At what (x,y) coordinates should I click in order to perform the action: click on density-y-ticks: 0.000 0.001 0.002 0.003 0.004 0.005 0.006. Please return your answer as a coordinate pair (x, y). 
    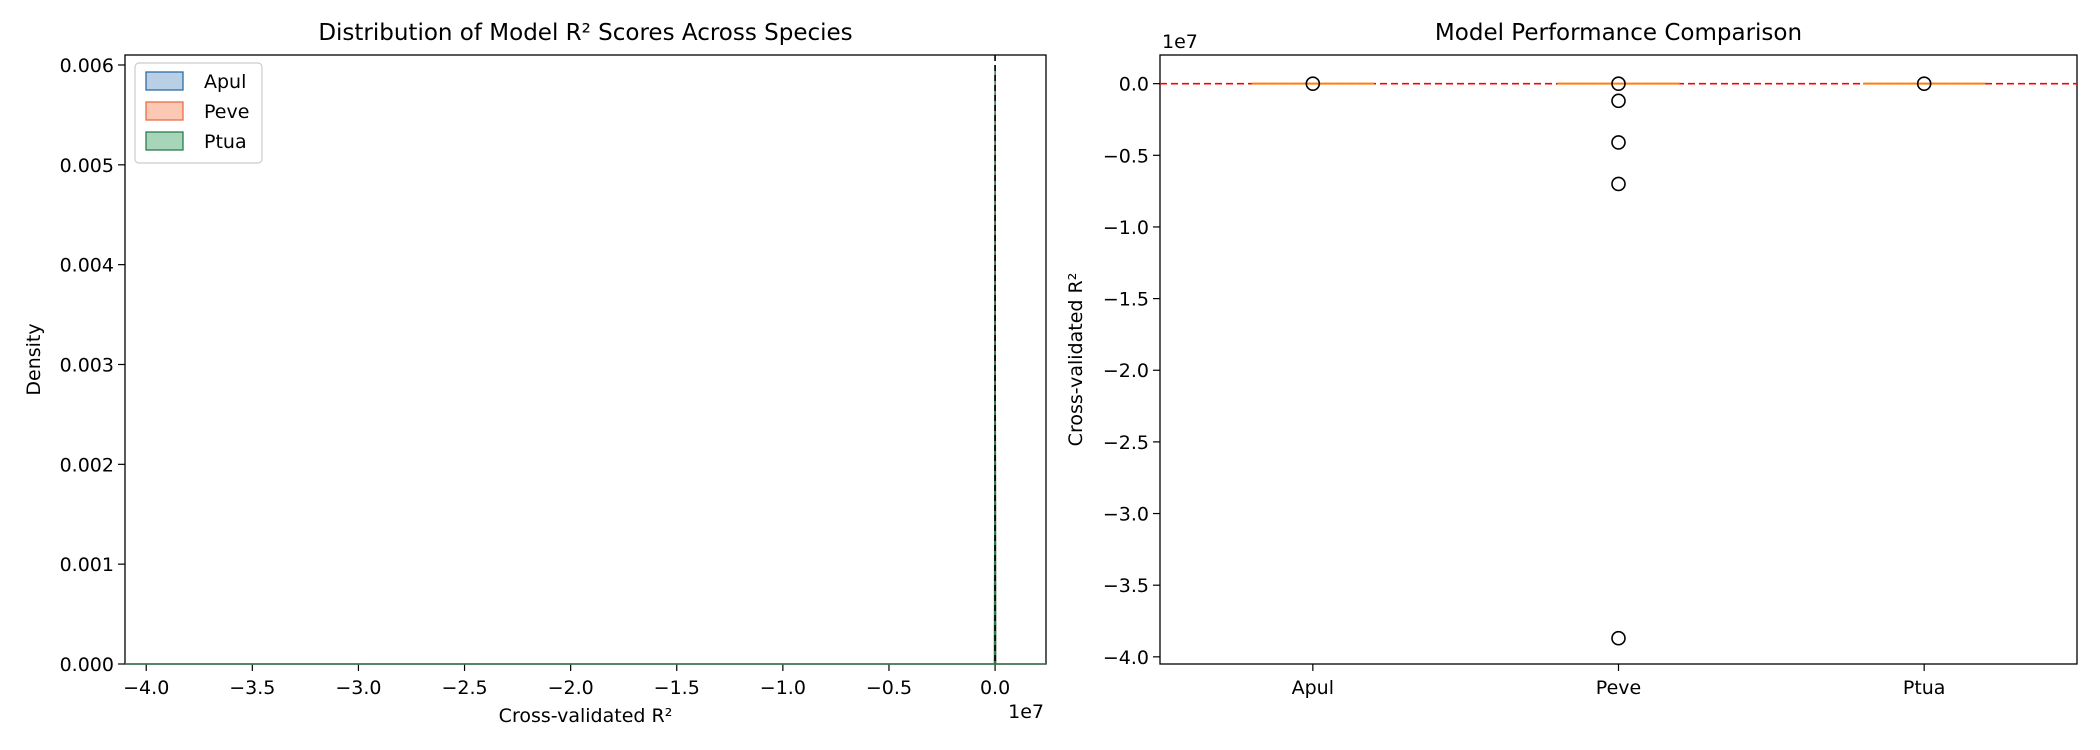
    Looking at the image, I should click on (92, 365).